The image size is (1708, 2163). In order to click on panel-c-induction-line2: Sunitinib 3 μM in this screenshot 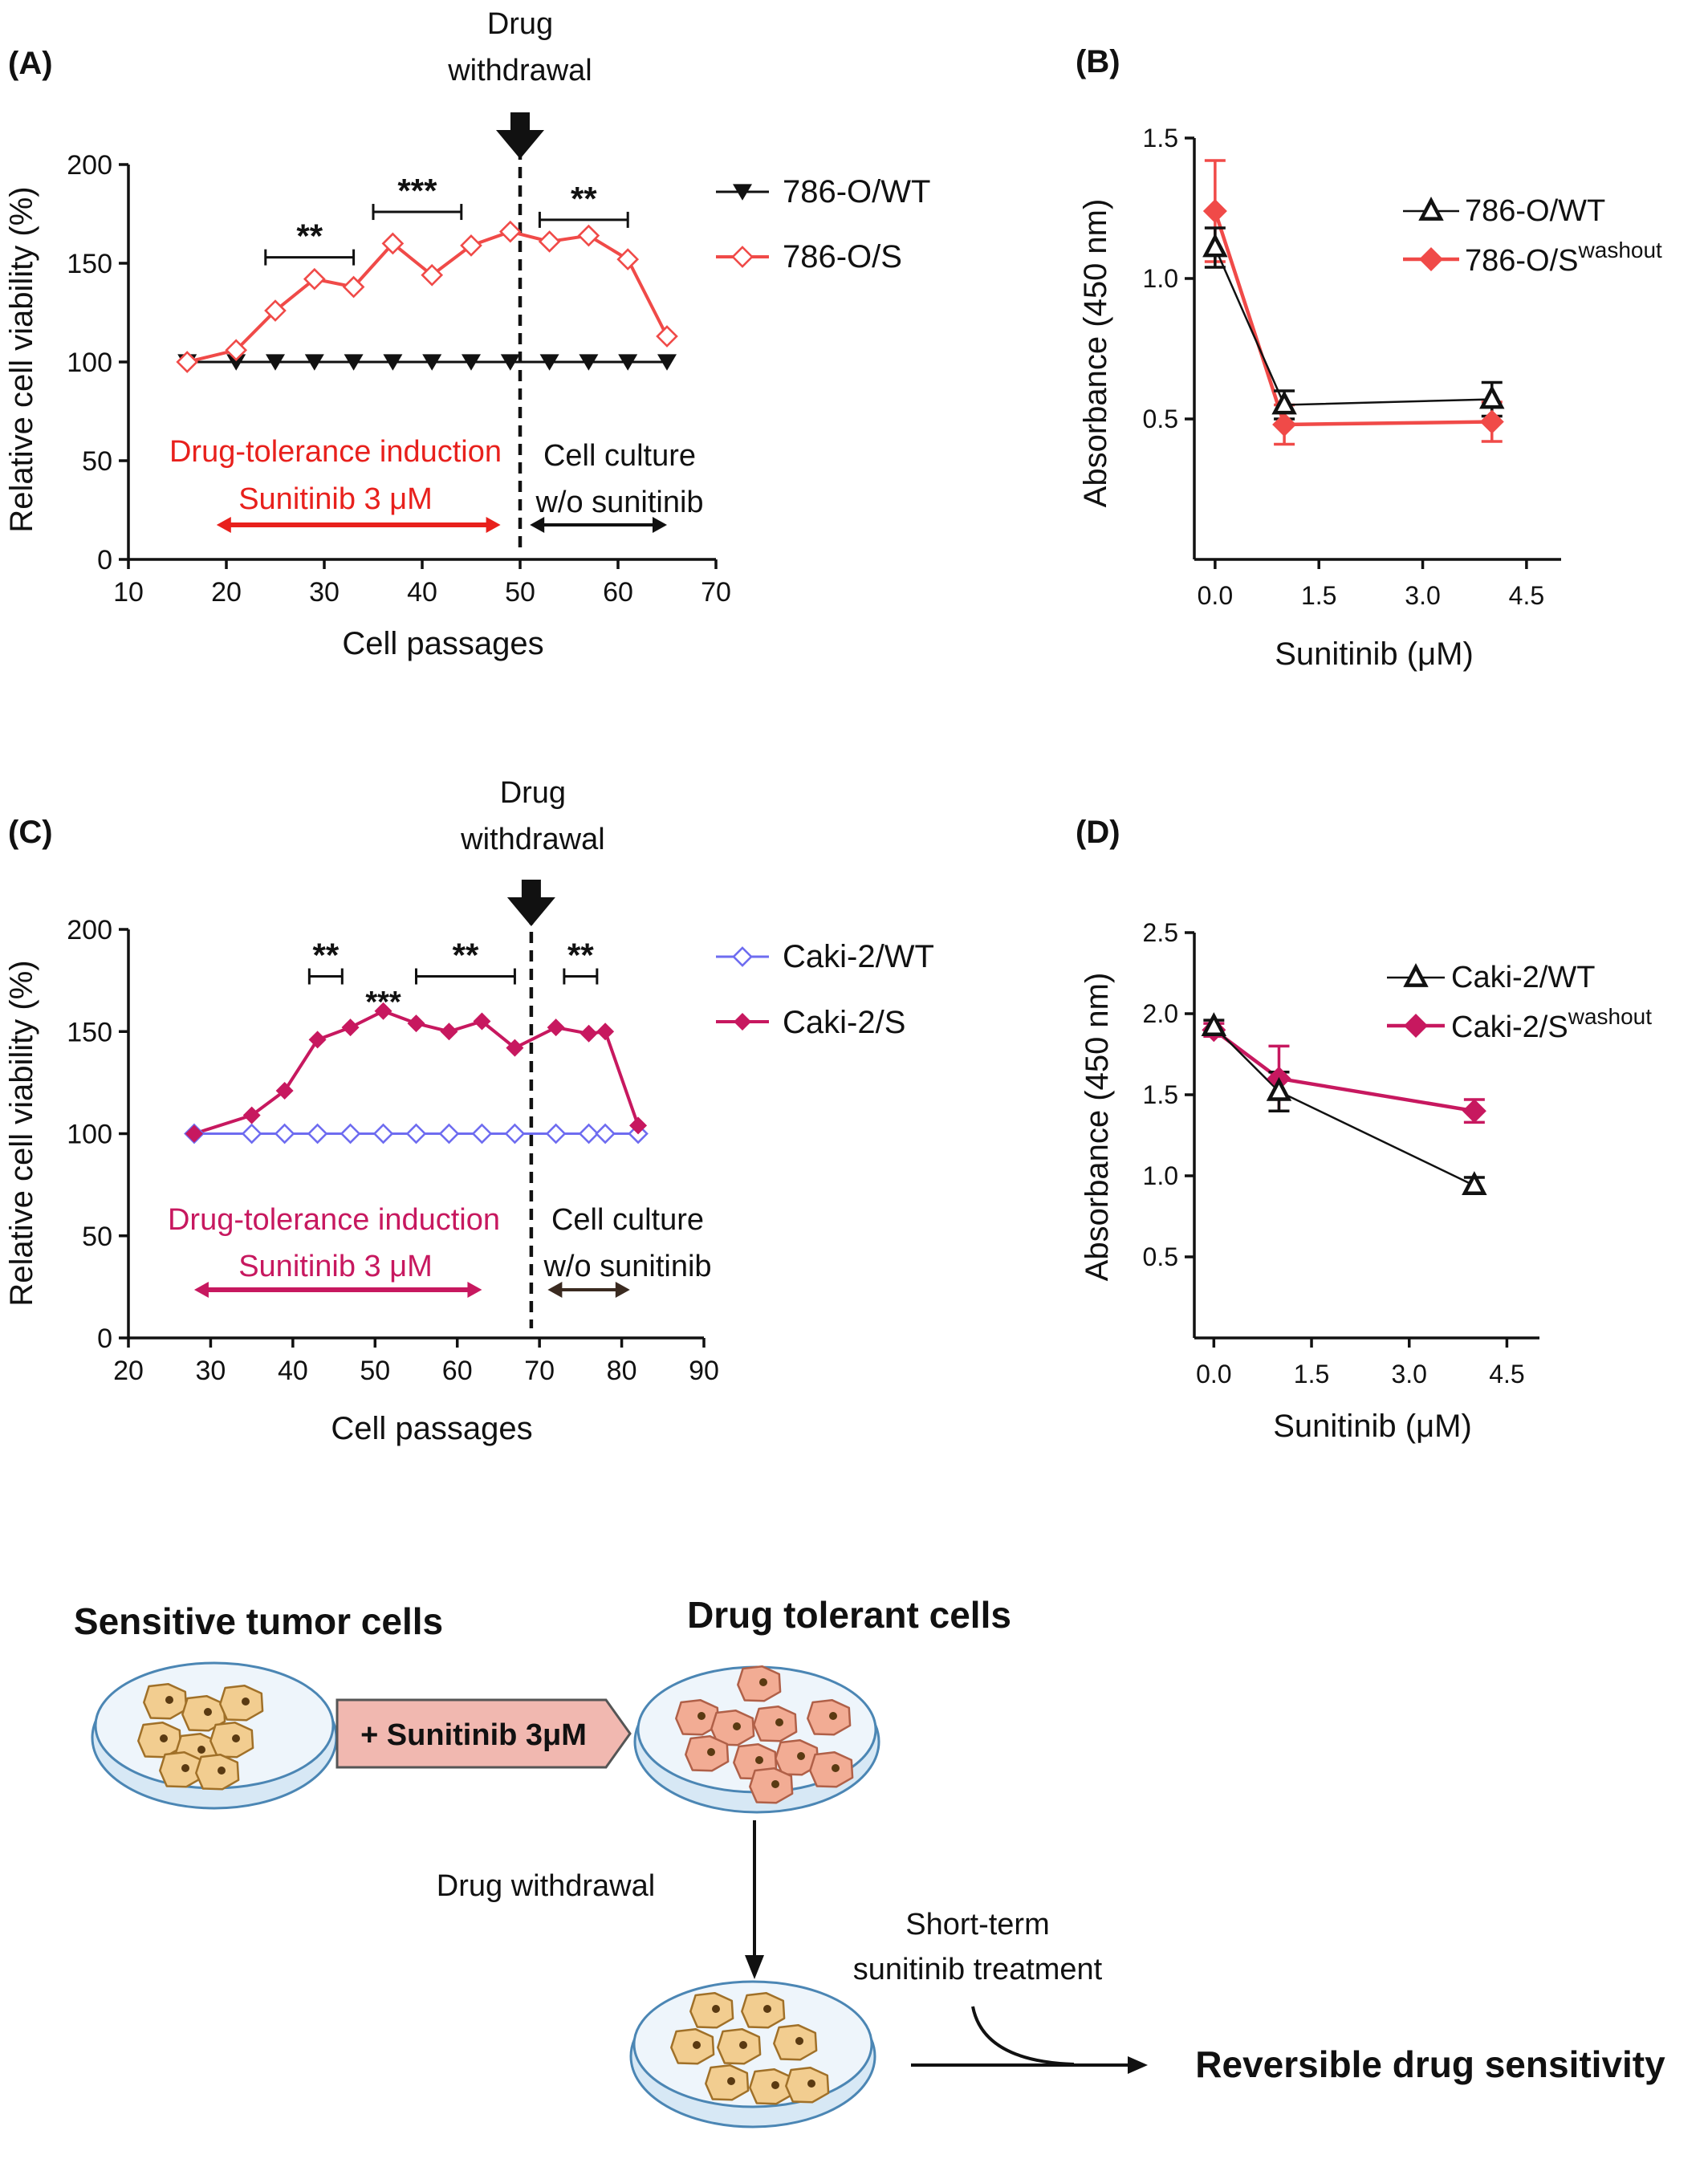, I will do `click(335, 1266)`.